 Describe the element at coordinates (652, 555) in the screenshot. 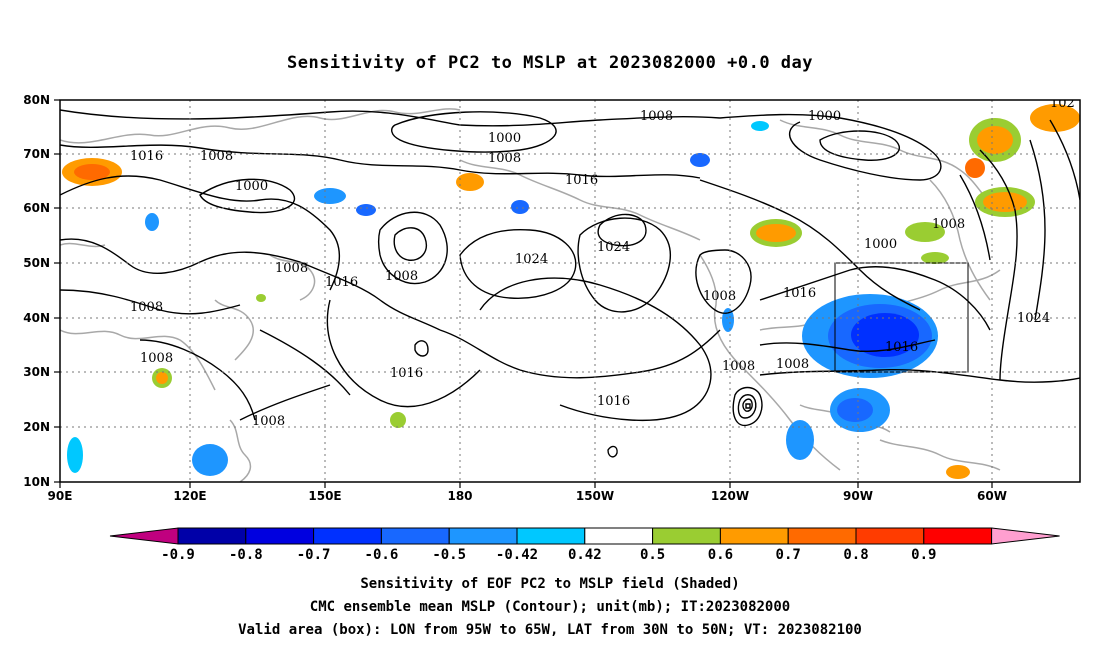

I see `colorbar-label: 0.5` at that location.